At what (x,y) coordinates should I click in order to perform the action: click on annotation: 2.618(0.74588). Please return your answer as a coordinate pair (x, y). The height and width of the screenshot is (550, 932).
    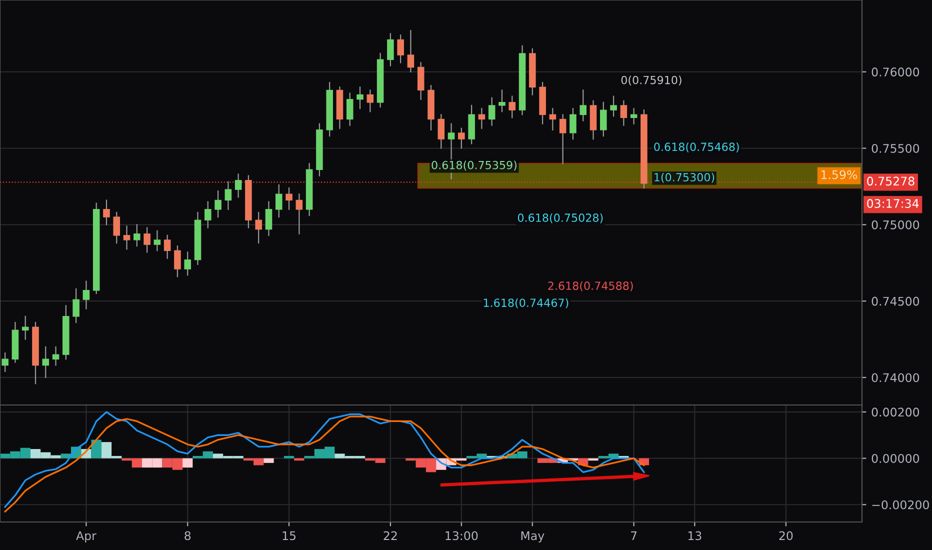
    Looking at the image, I should click on (590, 286).